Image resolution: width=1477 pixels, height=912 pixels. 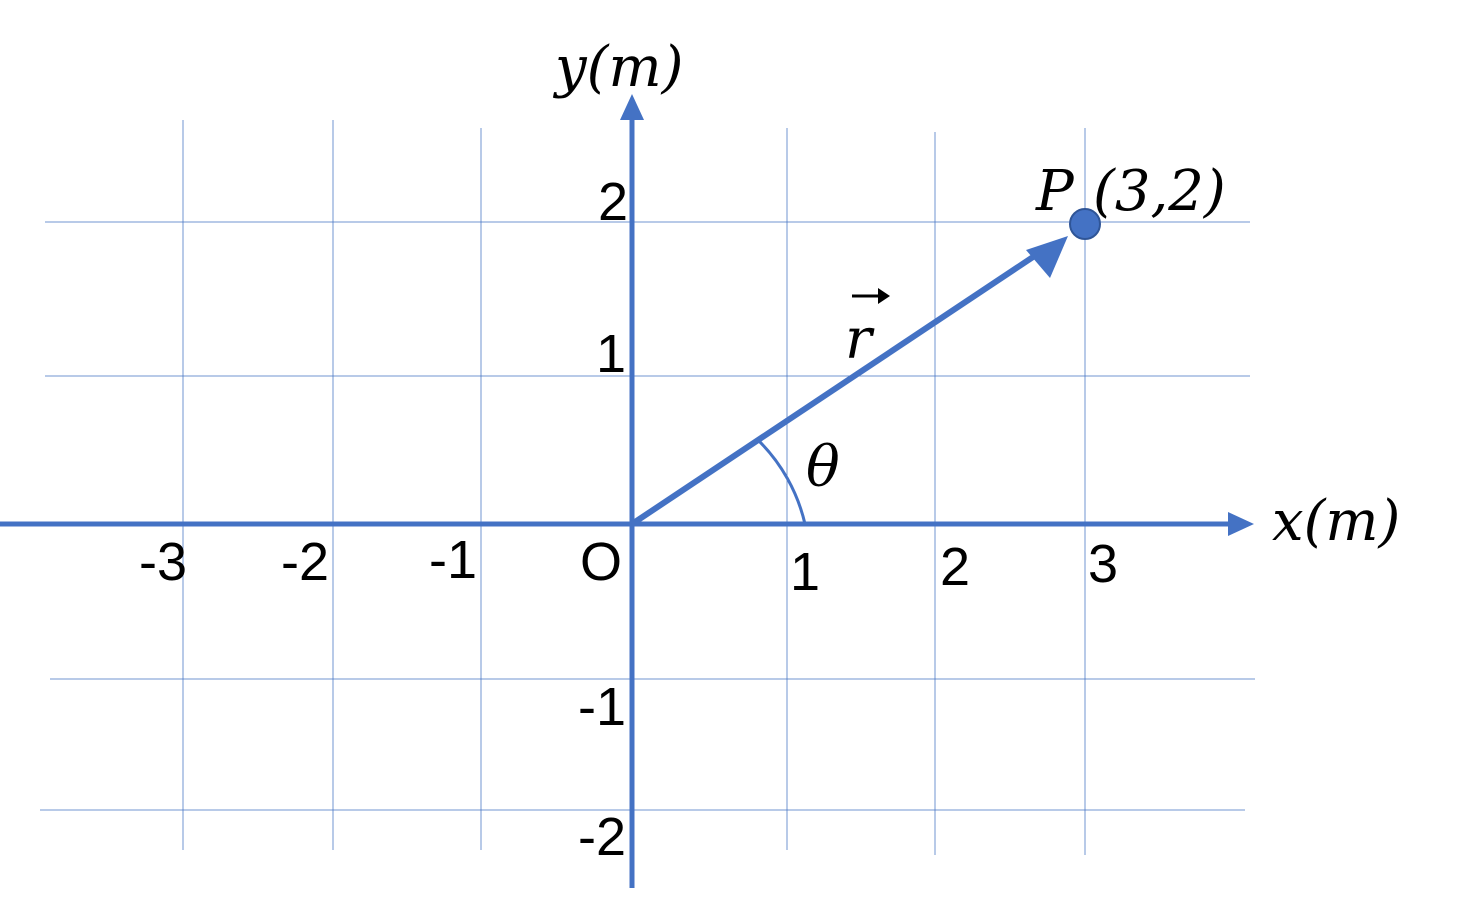 What do you see at coordinates (1336, 521) in the screenshot?
I see `x-axis-label: x(m)` at bounding box center [1336, 521].